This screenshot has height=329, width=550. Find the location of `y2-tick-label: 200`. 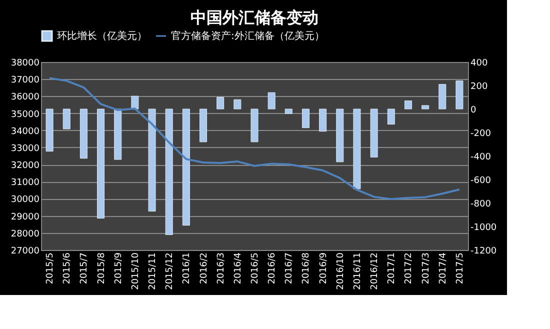

y2-tick-label: 200 is located at coordinates (479, 87).